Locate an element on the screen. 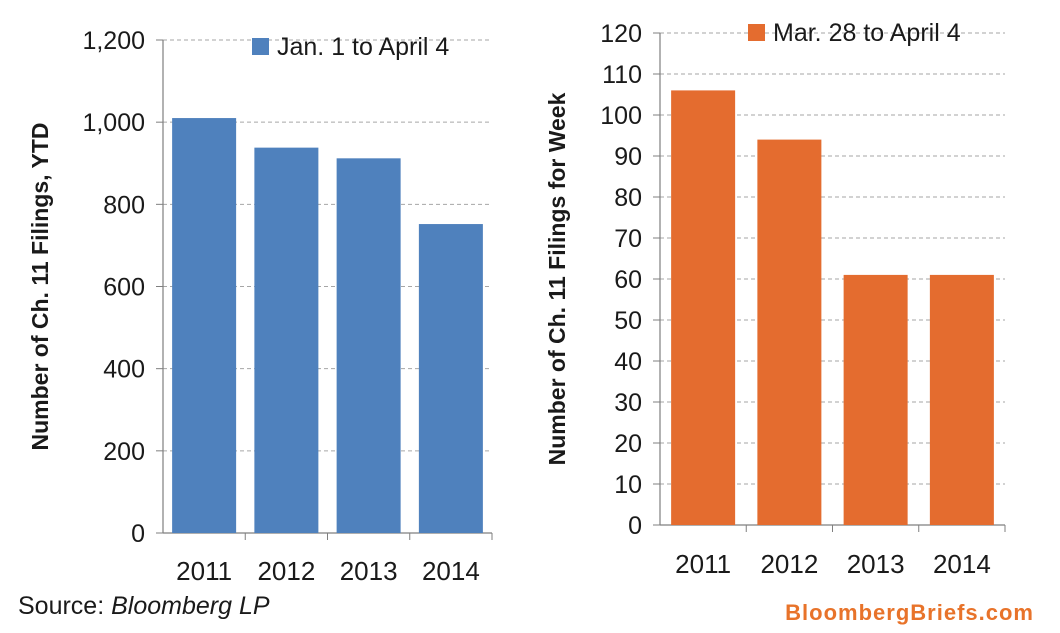 This screenshot has width=1060, height=633. y-tick-label-ytd-1000: 1,000 is located at coordinates (113, 123).